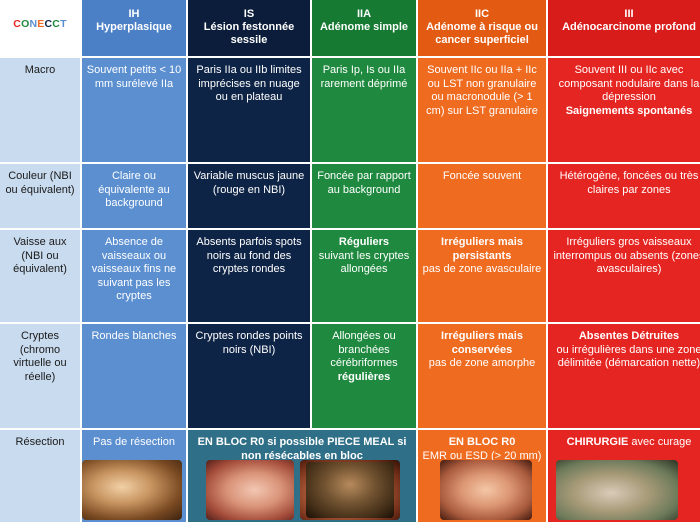 The width and height of the screenshot is (700, 522). I want to click on resection-iic-text: EMR ou ESD (> 20 mm), so click(482, 455).